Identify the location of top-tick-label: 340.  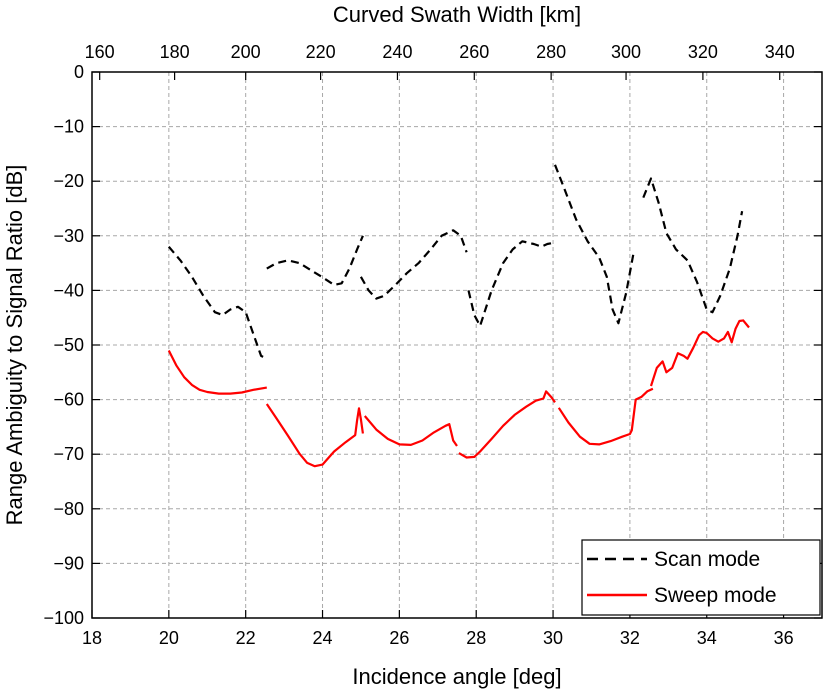
(780, 52).